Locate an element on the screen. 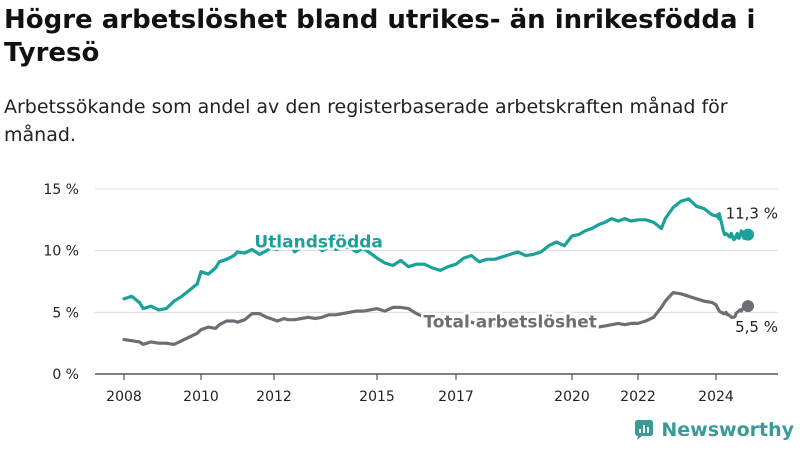  series-name-total: Total arbetslöshet is located at coordinates (510, 323).